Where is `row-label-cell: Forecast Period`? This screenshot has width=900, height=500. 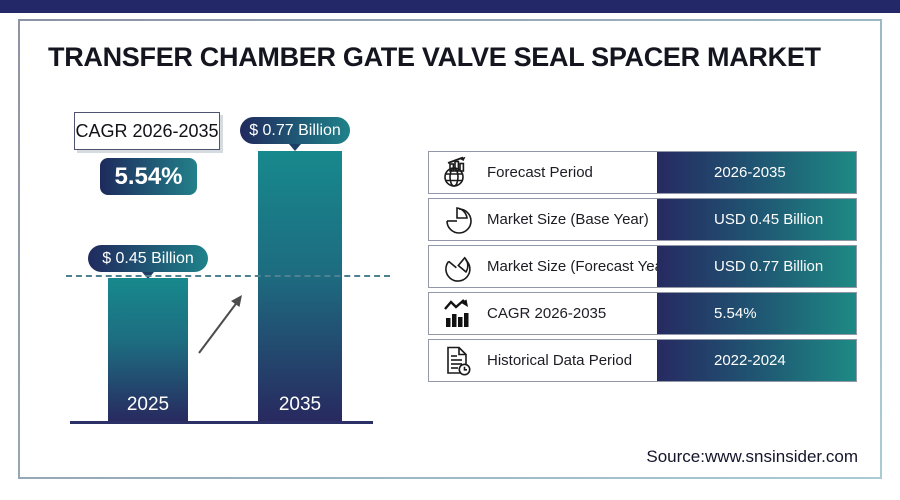
row-label-cell: Forecast Period is located at coordinates (543, 172).